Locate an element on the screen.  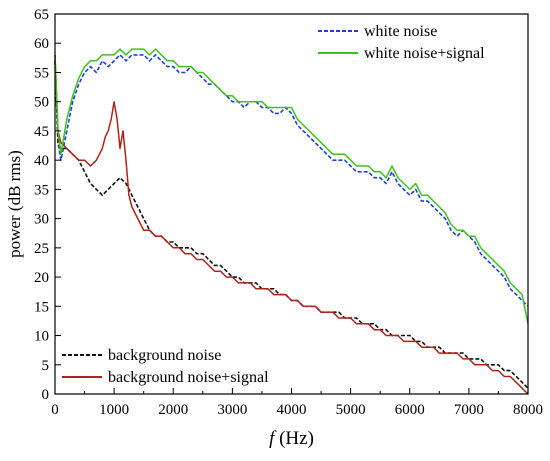
legend-top-right: white noise white noise+signal is located at coordinates (401, 42).